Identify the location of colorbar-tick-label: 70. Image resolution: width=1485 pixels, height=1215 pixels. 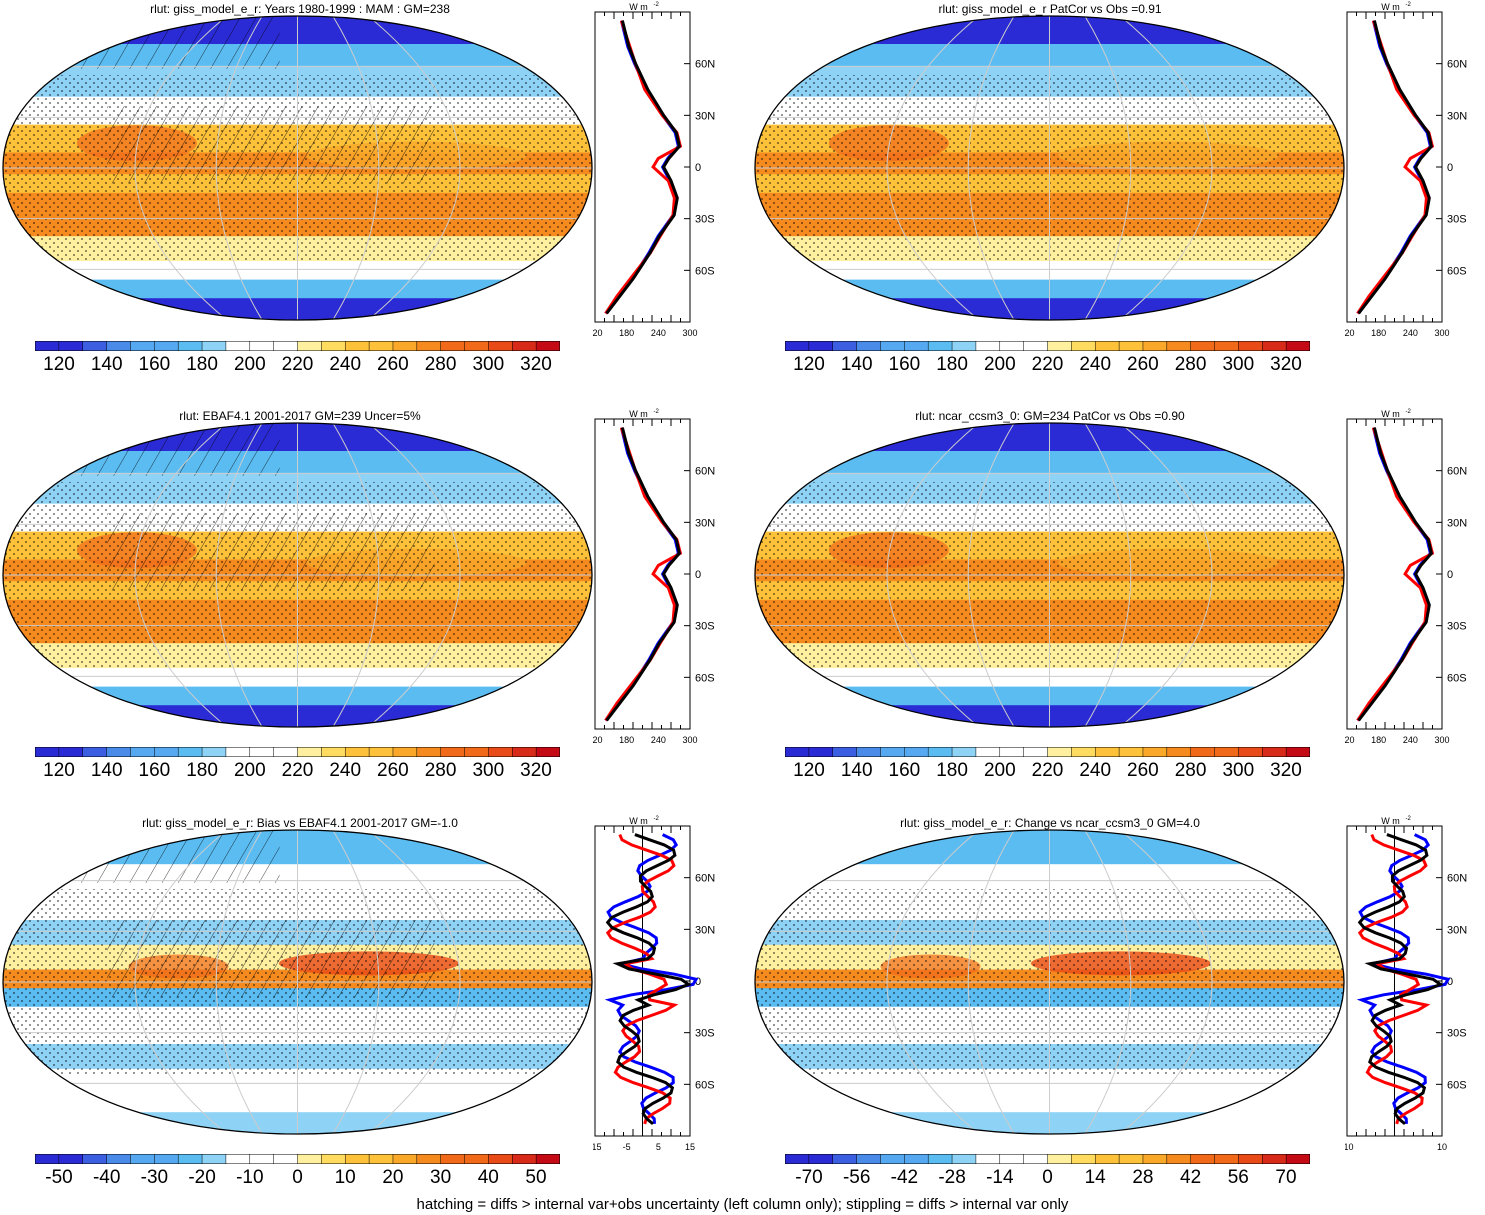
(1286, 1177).